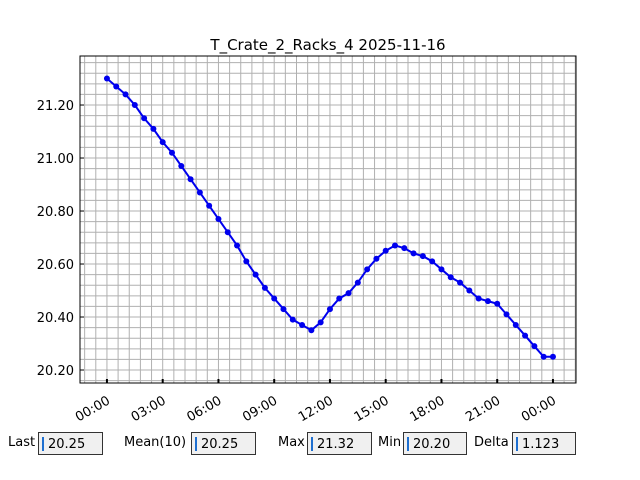 The width and height of the screenshot is (640, 480). Describe the element at coordinates (55, 371) in the screenshot. I see `y-tick-label: 20.20` at that location.